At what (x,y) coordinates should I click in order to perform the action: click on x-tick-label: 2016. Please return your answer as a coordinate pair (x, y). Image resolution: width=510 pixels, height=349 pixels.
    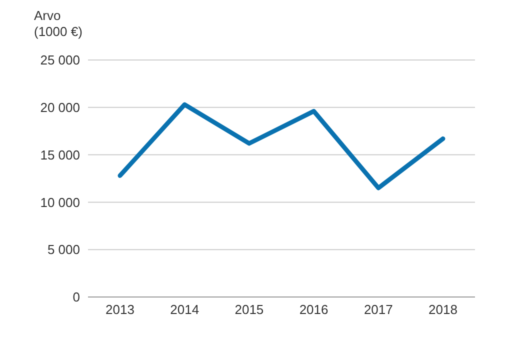
    Looking at the image, I should click on (313, 310).